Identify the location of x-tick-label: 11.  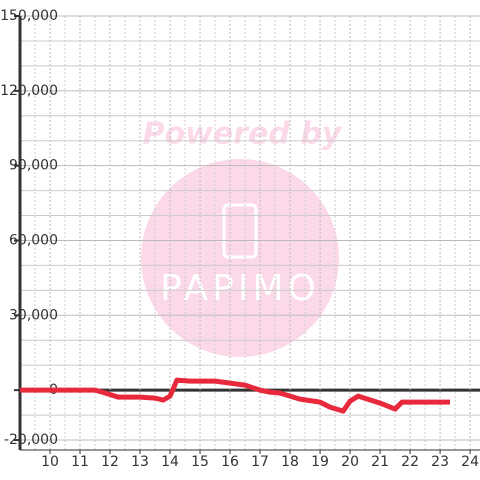
(80, 462).